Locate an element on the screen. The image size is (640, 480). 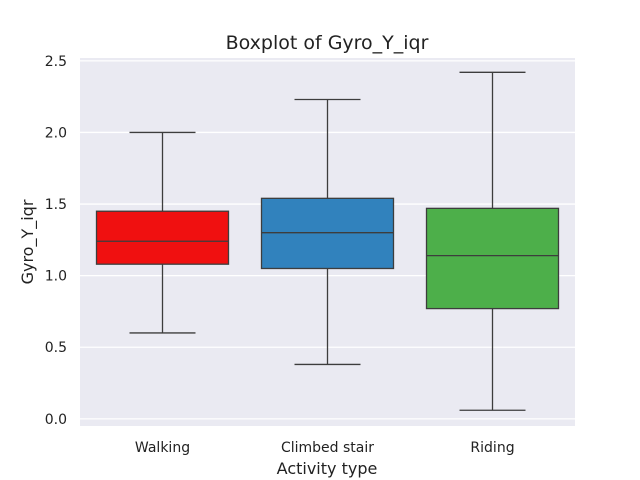
x-tick-label: Riding is located at coordinates (492, 448).